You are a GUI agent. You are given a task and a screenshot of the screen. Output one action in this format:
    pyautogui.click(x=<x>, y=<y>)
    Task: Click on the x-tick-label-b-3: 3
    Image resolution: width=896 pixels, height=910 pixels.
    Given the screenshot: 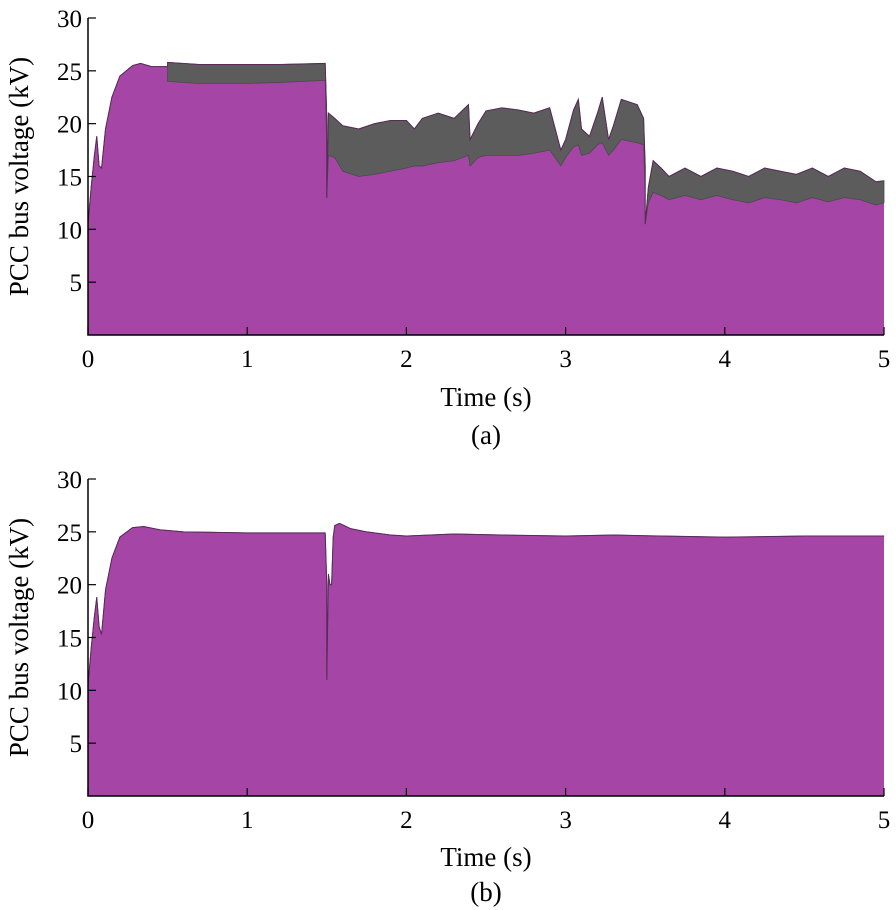 What is the action you would take?
    pyautogui.click(x=565, y=820)
    